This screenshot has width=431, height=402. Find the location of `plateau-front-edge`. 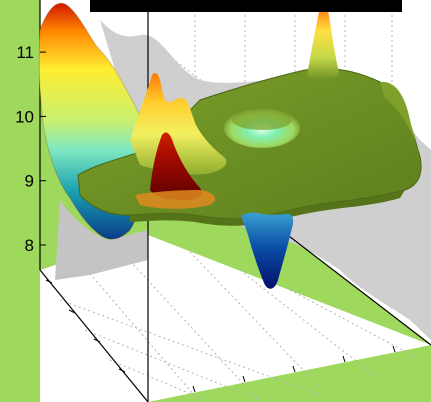

plateau-front-edge is located at coordinates (267, 208).